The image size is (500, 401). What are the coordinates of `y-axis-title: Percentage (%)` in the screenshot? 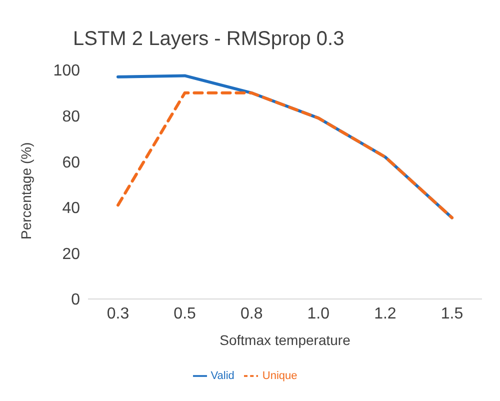 It's located at (26, 191).